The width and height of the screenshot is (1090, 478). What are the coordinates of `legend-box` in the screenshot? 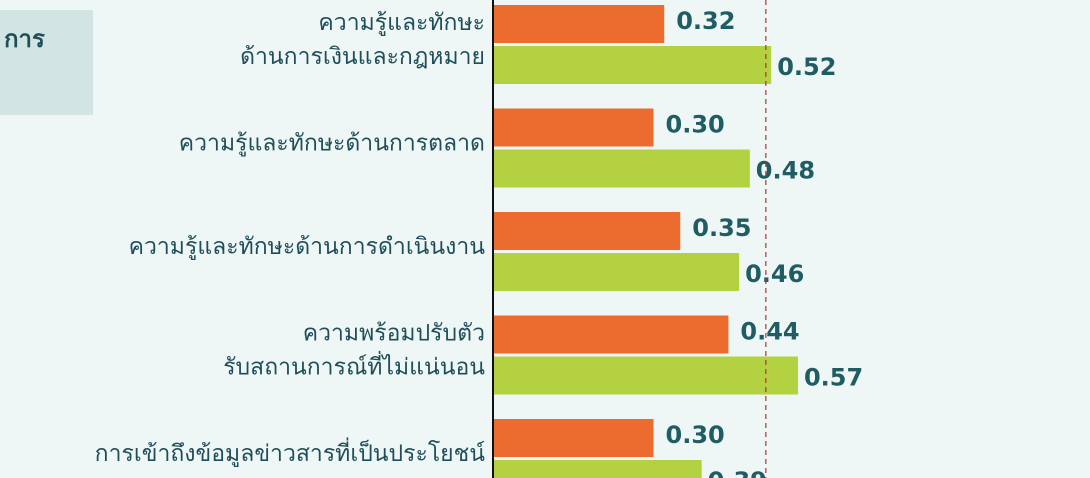 It's located at (46, 62).